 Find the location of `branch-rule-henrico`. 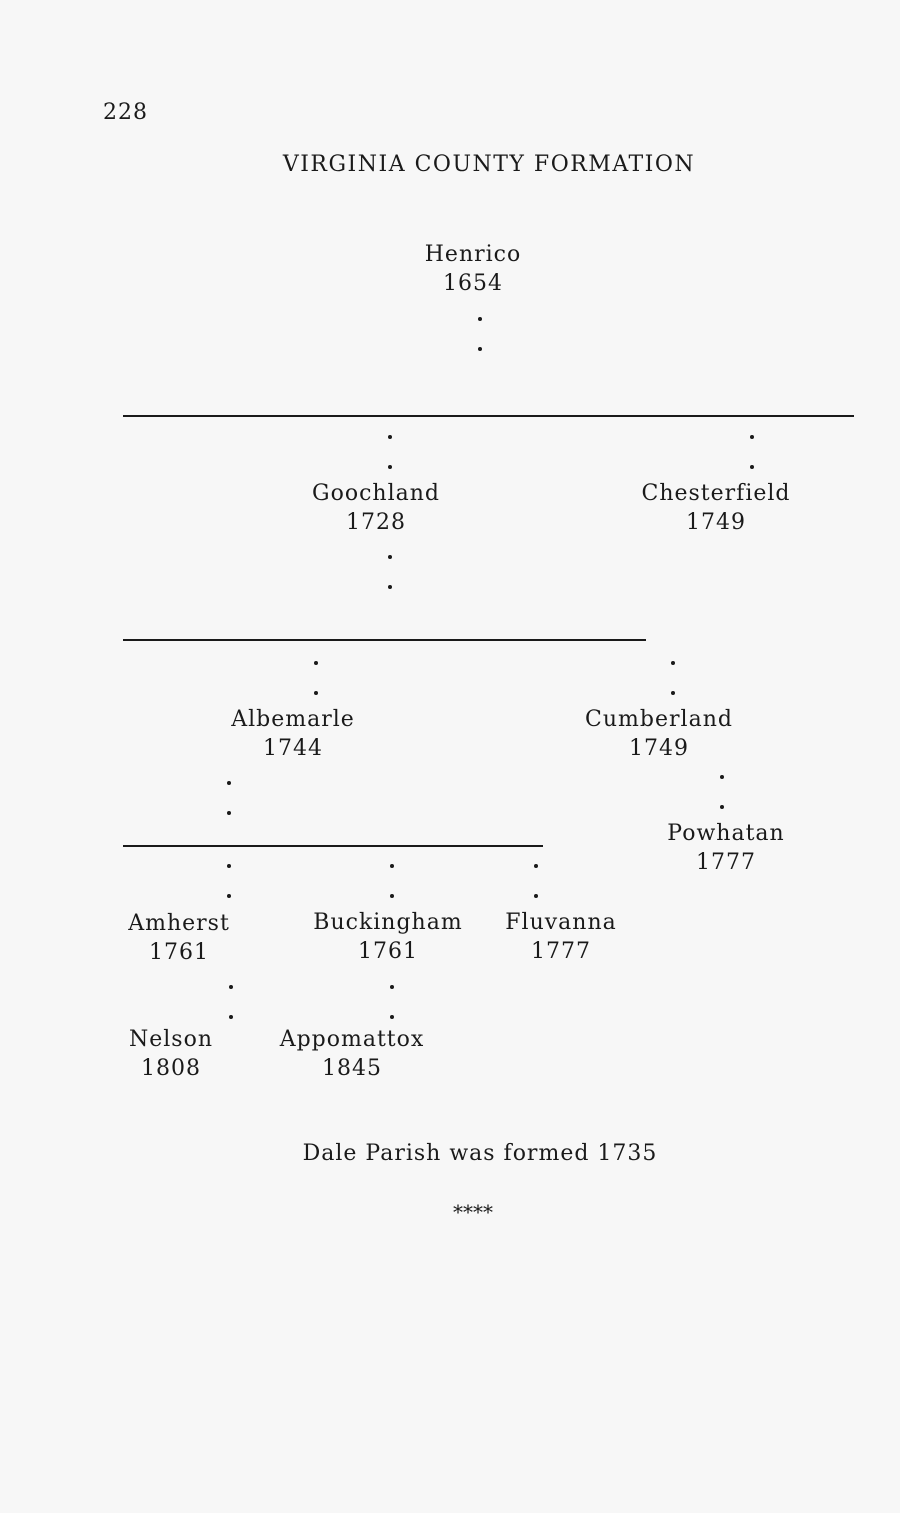

branch-rule-henrico is located at coordinates (488, 416).